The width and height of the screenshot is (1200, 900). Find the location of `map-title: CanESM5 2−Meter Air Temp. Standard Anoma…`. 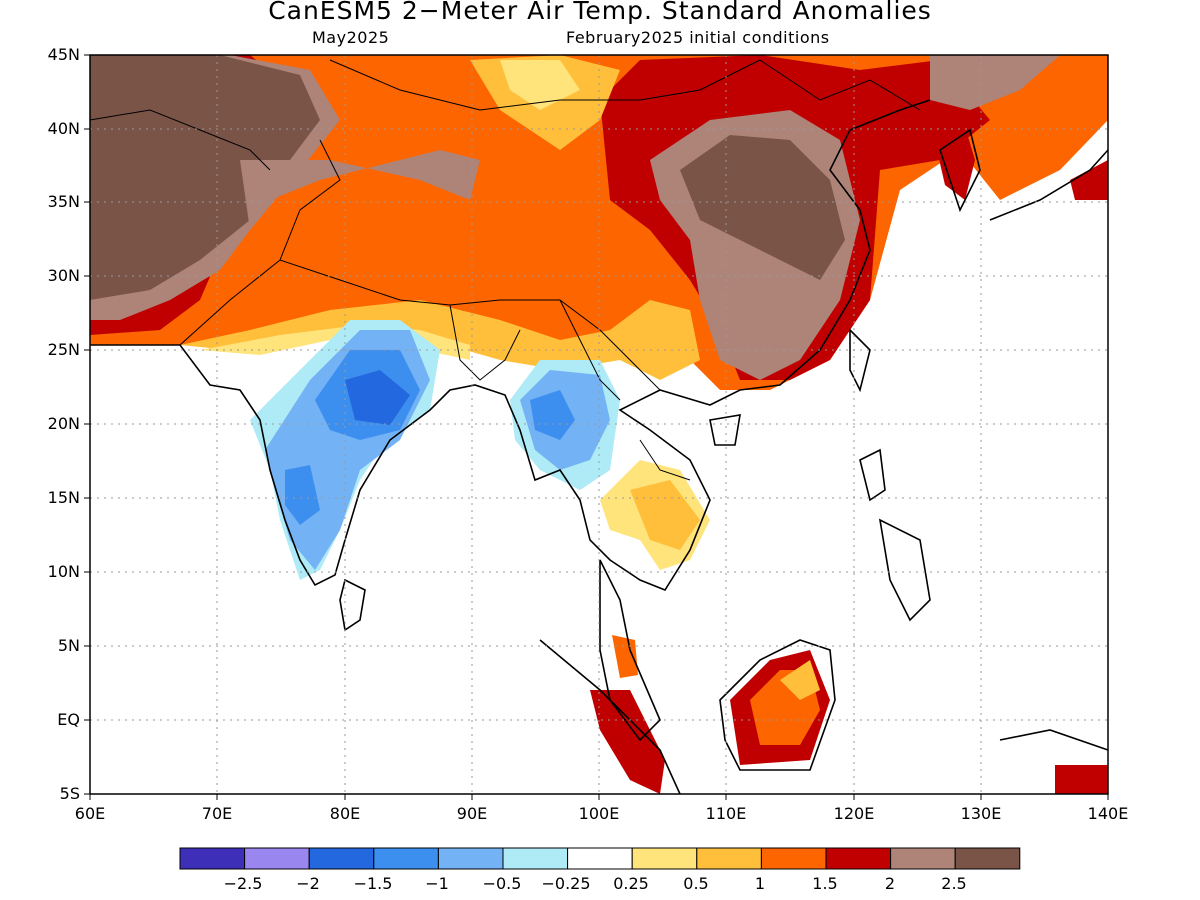

map-title: CanESM5 2−Meter Air Temp. Standard Anoma… is located at coordinates (600, 12).